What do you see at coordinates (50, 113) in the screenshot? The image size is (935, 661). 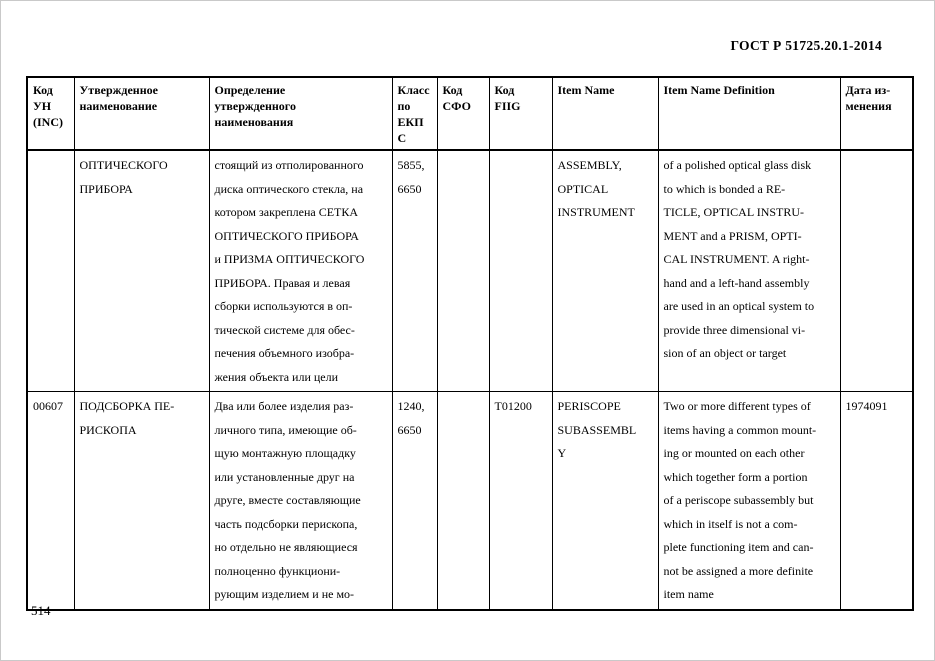 I see `column-header-inc-code: Код УН (INC)` at bounding box center [50, 113].